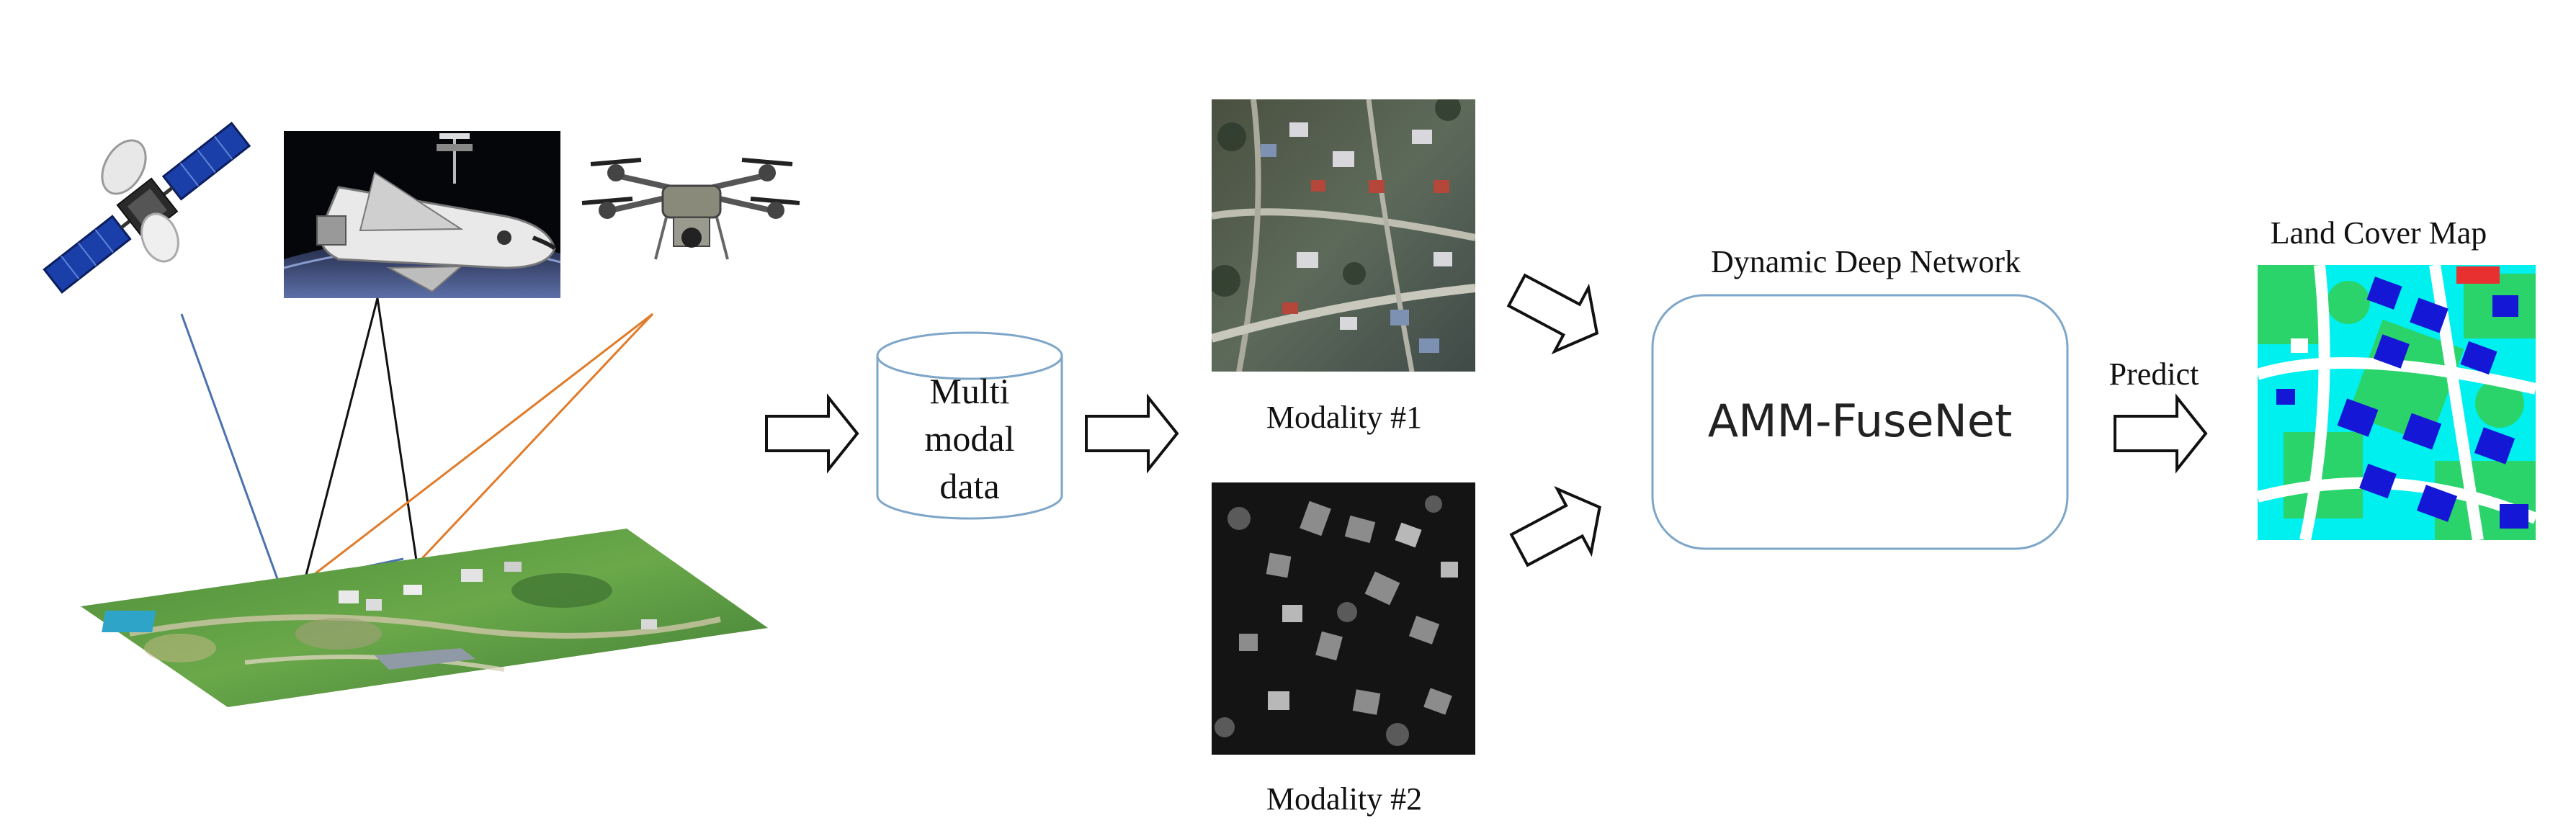 The height and width of the screenshot is (831, 2576). Describe the element at coordinates (478, 449) in the screenshot. I see `drone-rays` at that location.